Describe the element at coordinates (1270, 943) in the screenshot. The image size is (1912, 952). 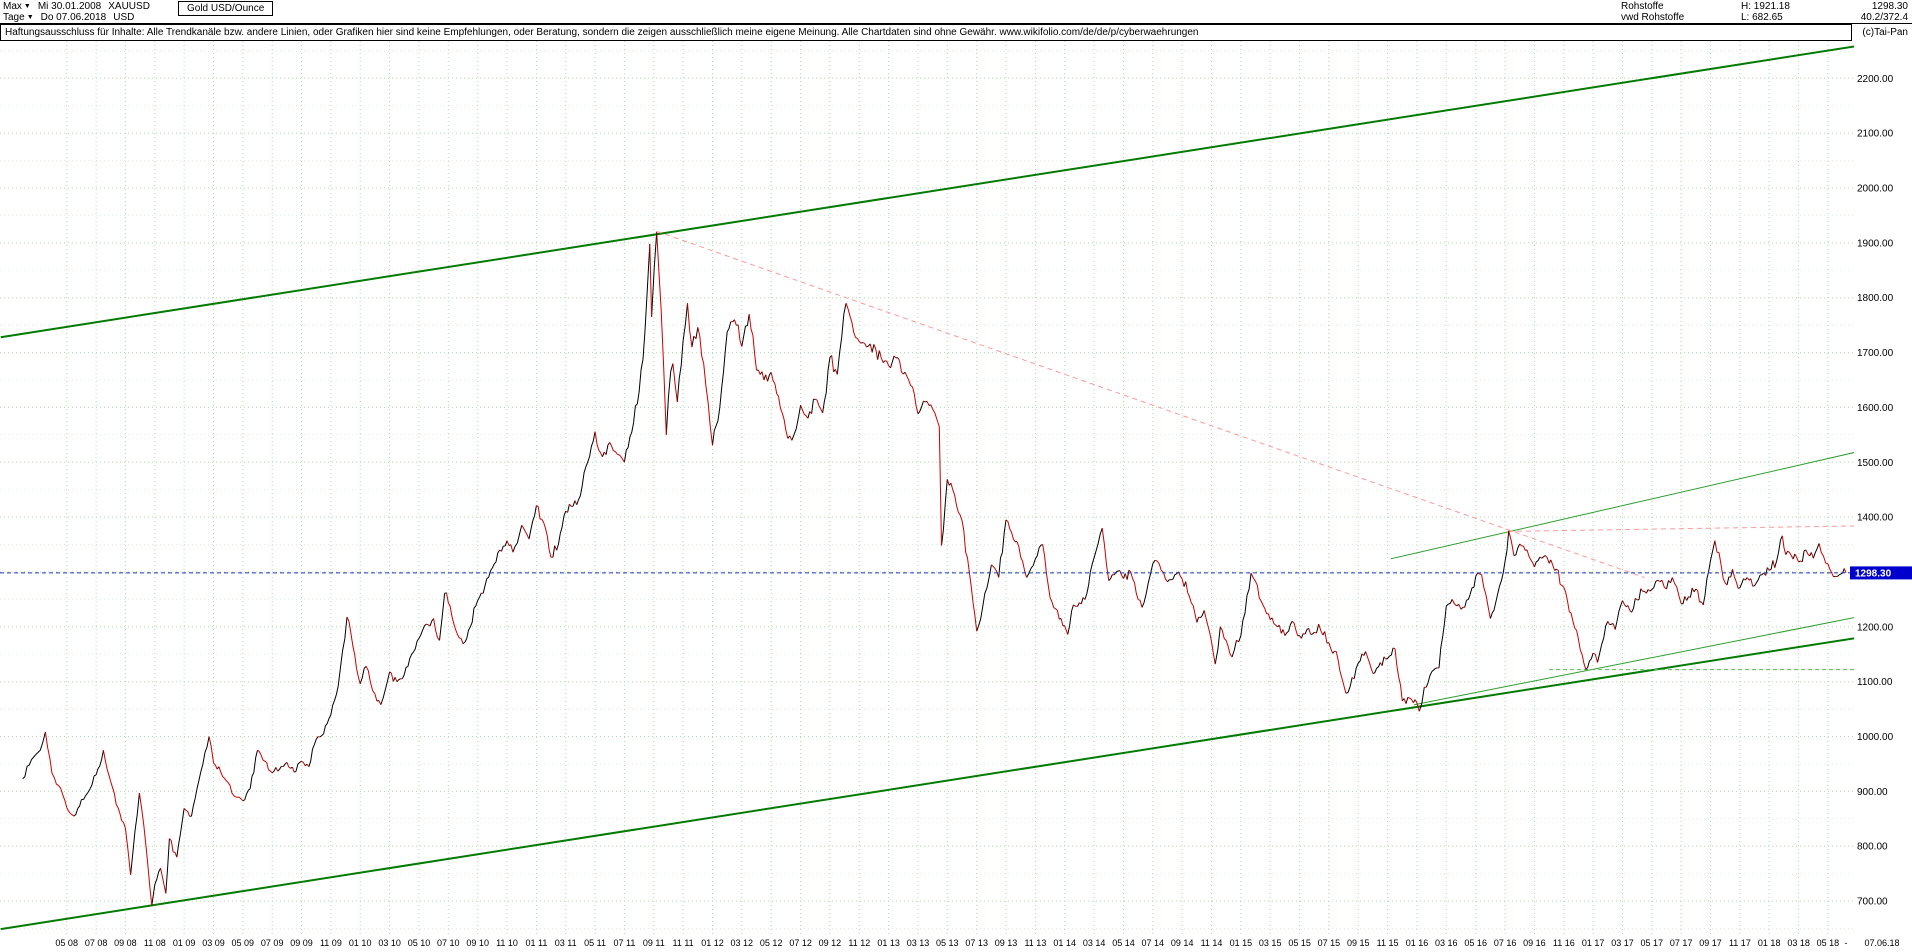
I see `x-tick-label: 03 15` at that location.